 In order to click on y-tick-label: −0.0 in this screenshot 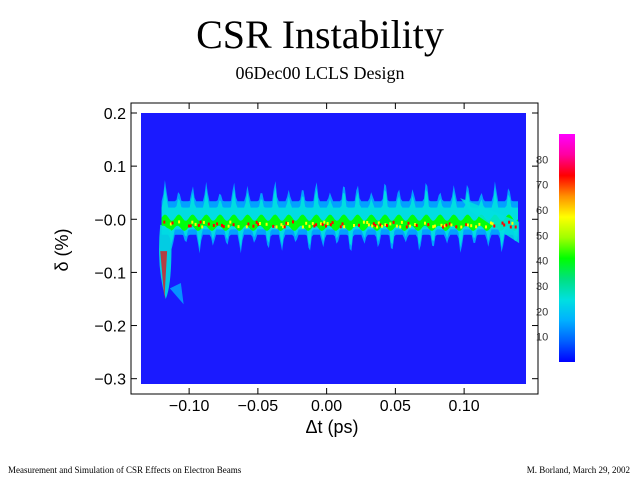, I will do `click(110, 220)`.